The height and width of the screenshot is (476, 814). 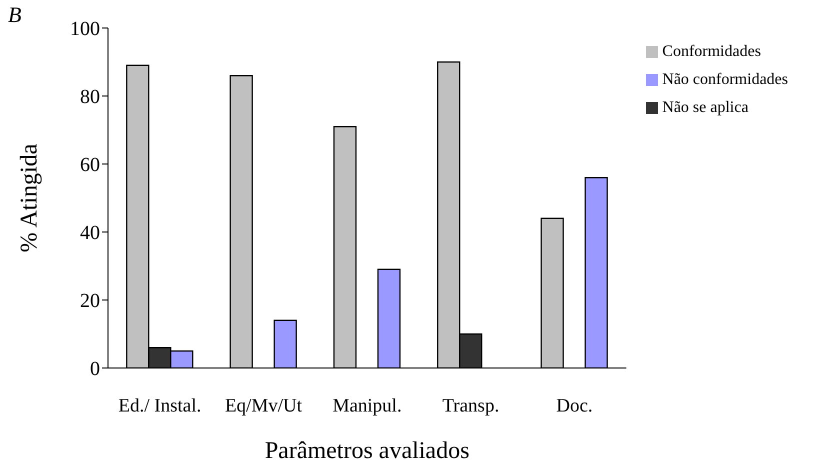 I want to click on y-tick-label: 0, so click(x=95, y=369).